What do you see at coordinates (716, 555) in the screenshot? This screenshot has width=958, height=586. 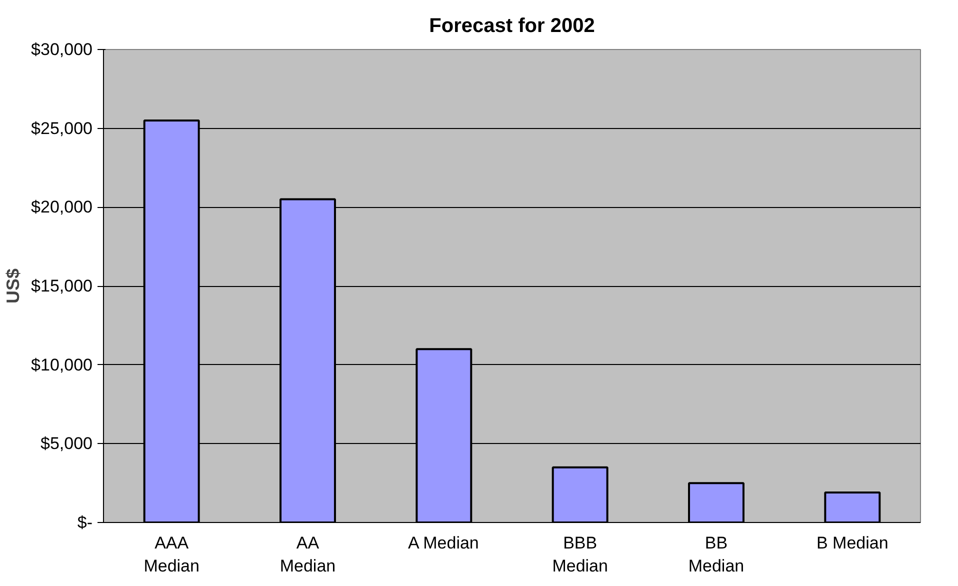 I see `x-tick-label: BB Median` at bounding box center [716, 555].